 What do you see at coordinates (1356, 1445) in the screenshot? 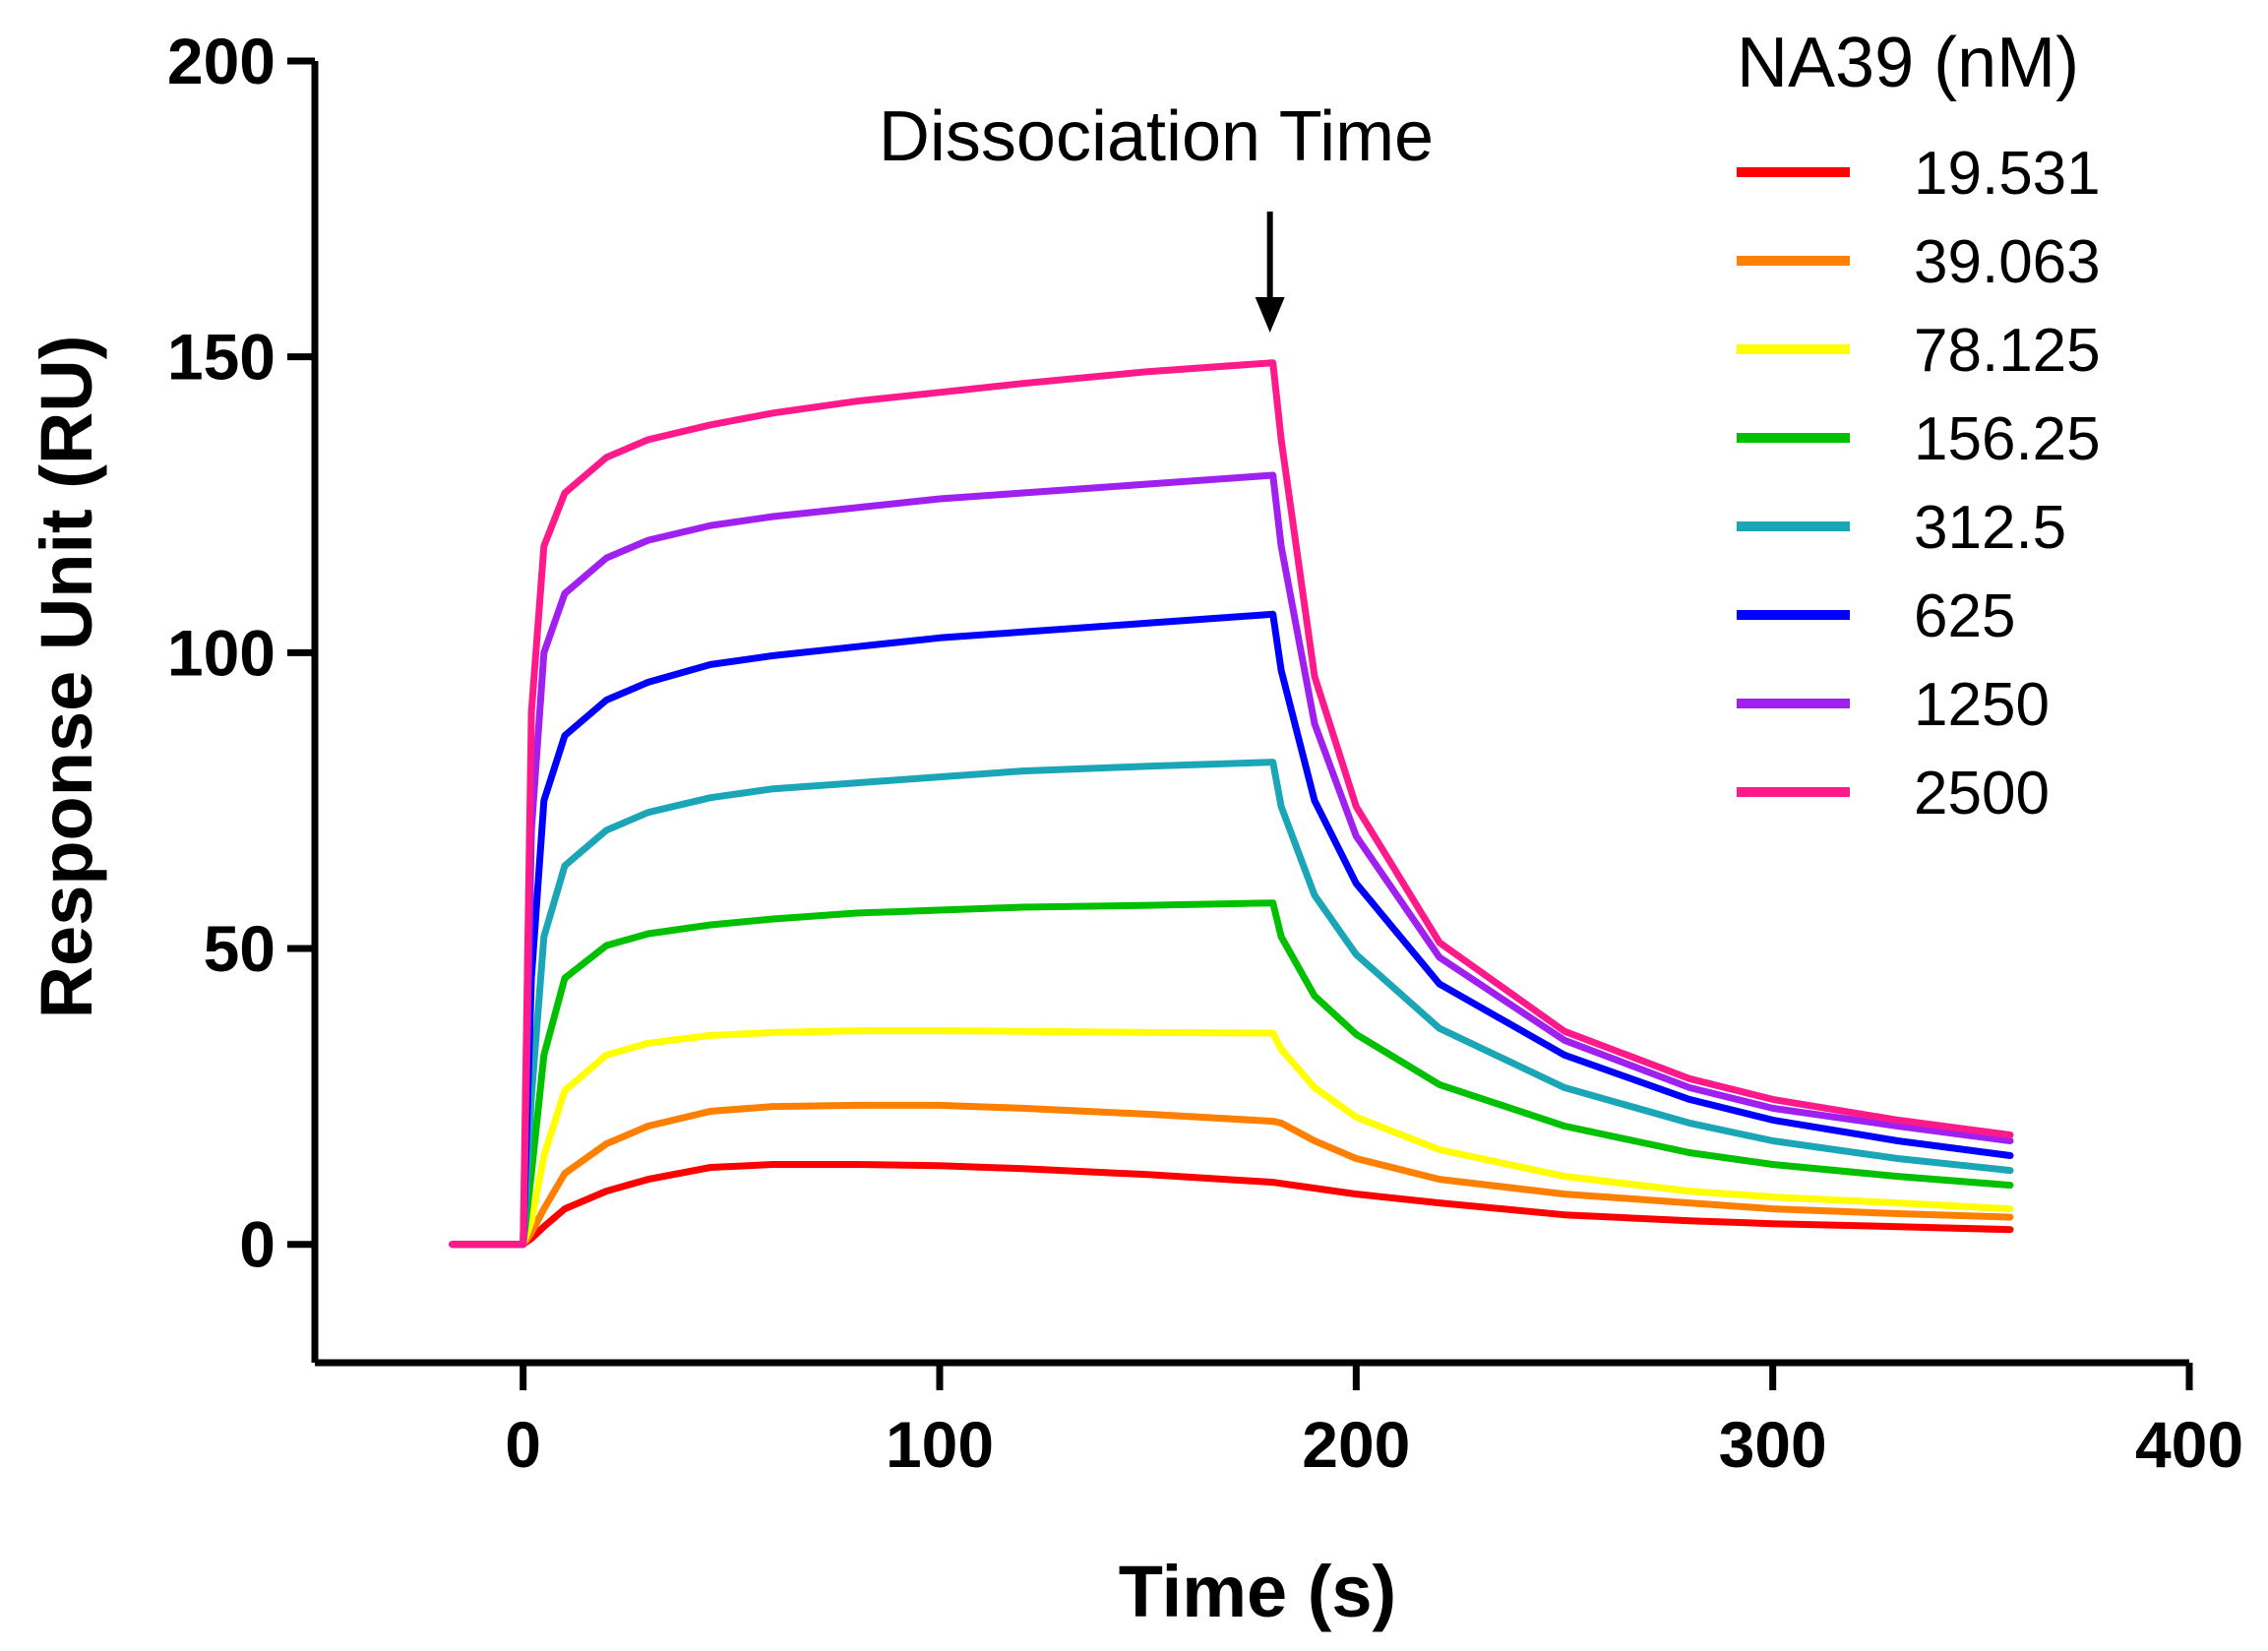
I see `x-tick-label: 200` at bounding box center [1356, 1445].